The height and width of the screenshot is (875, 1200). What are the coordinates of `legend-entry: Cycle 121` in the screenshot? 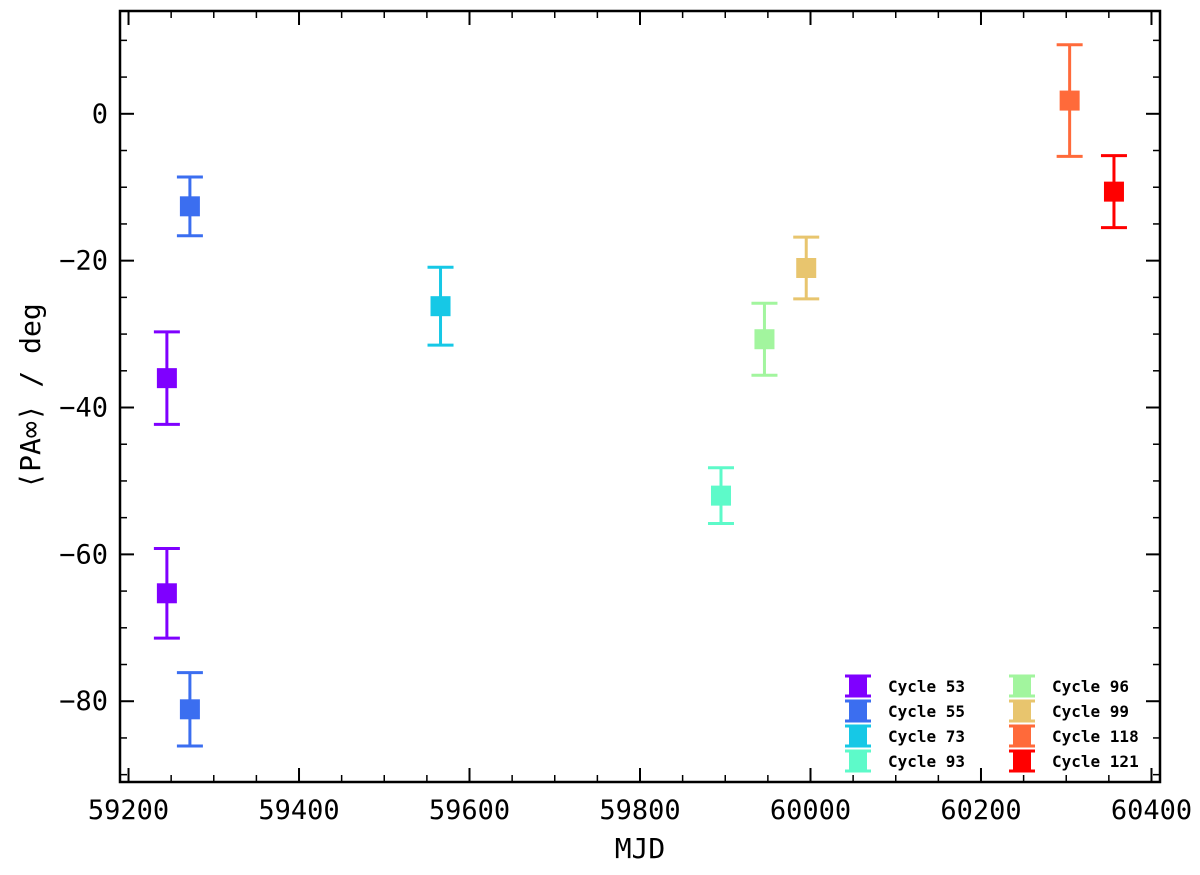 It's located at (1074, 761).